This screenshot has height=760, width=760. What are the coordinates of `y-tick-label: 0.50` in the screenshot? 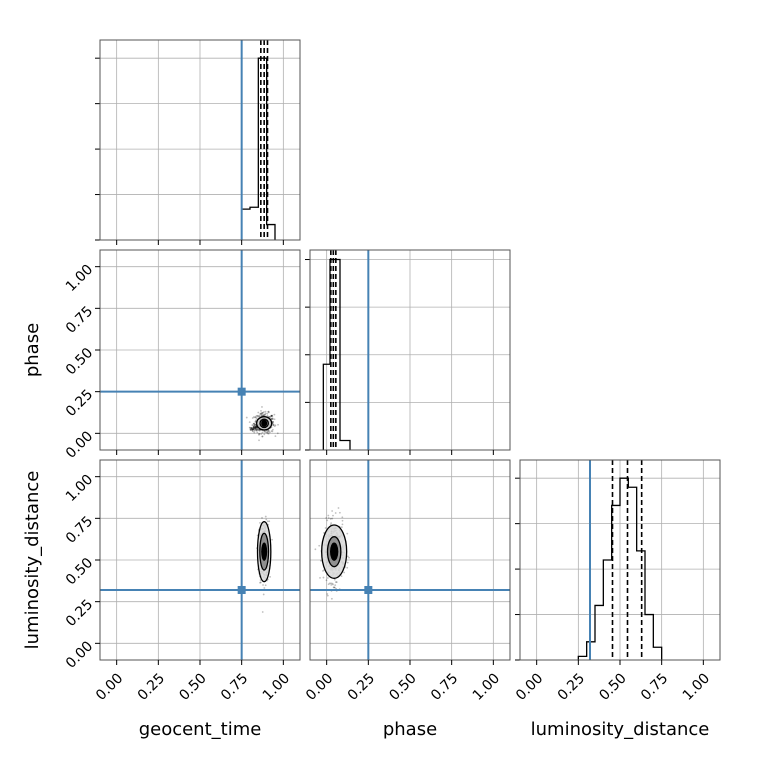 It's located at (79, 571).